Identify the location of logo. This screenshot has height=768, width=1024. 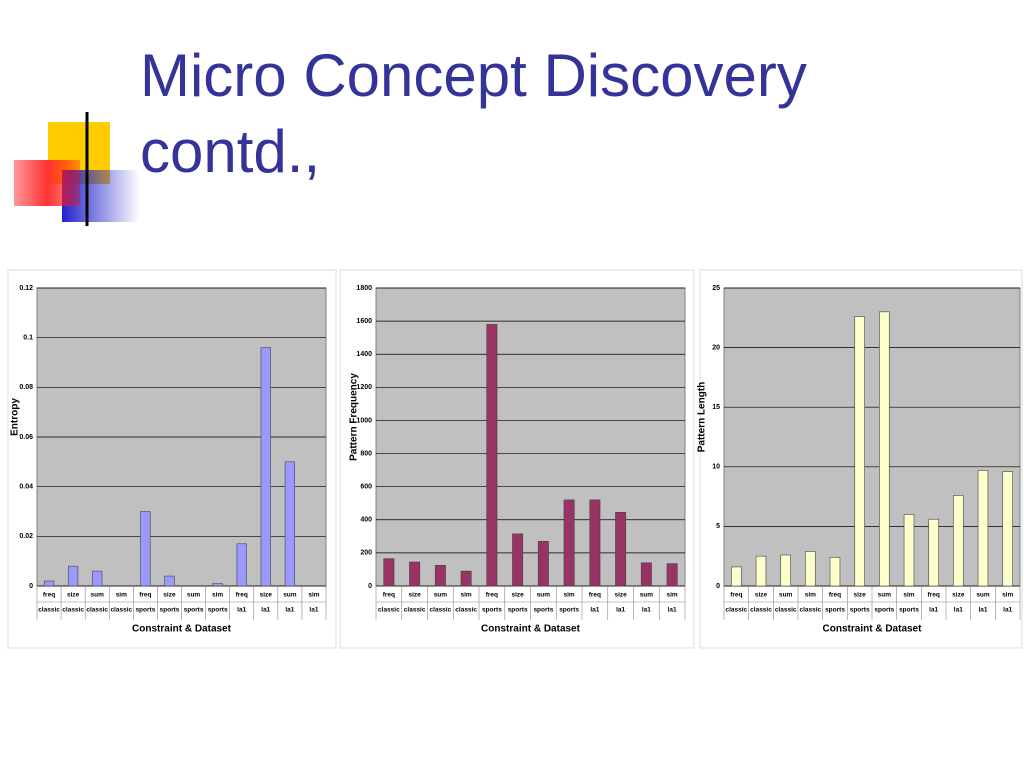
(497, 169).